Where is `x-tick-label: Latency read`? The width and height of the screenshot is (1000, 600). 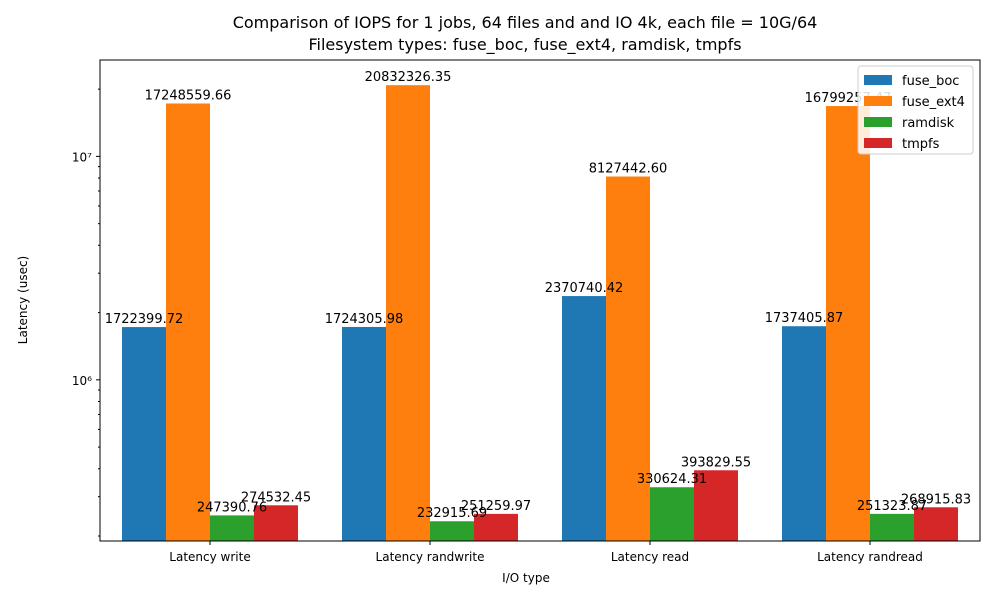
x-tick-label: Latency read is located at coordinates (650, 557).